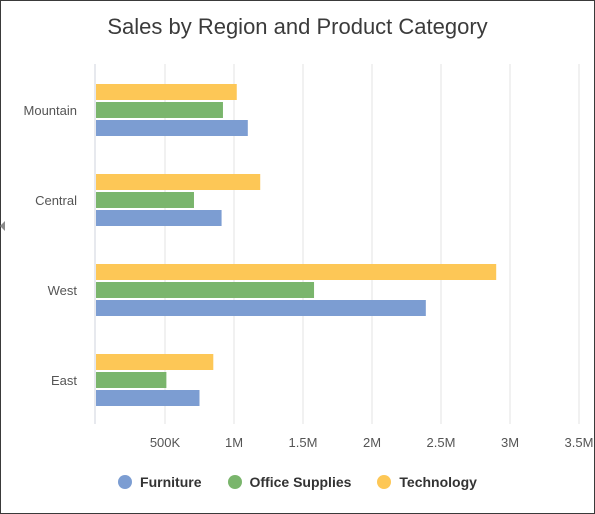  What do you see at coordinates (131, 380) in the screenshot?
I see `bar-east-office-supplies` at bounding box center [131, 380].